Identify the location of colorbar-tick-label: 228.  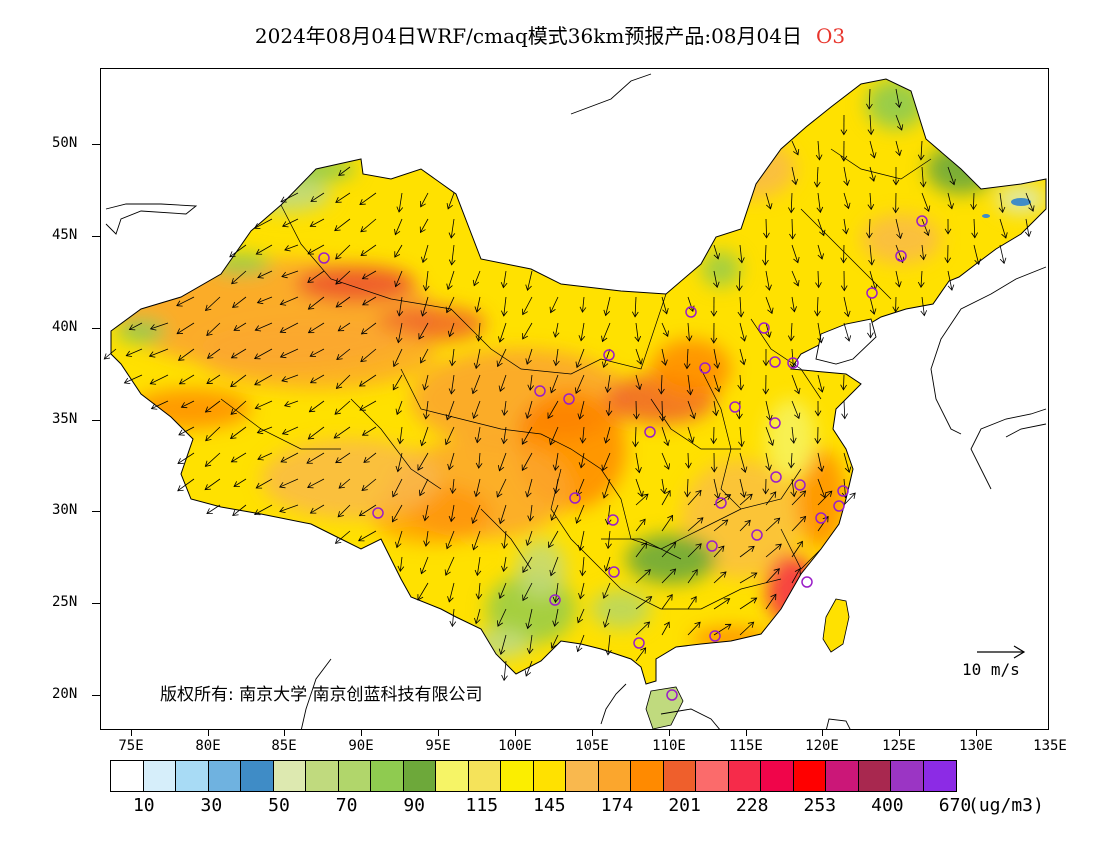
(752, 805).